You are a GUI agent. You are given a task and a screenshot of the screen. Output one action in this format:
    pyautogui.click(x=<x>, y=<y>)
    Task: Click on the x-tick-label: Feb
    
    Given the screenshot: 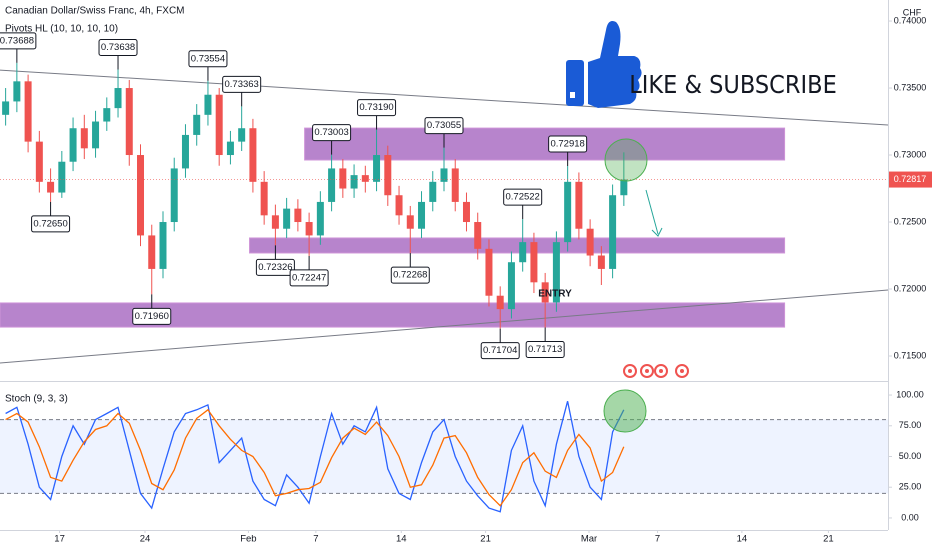 What is the action you would take?
    pyautogui.click(x=248, y=539)
    